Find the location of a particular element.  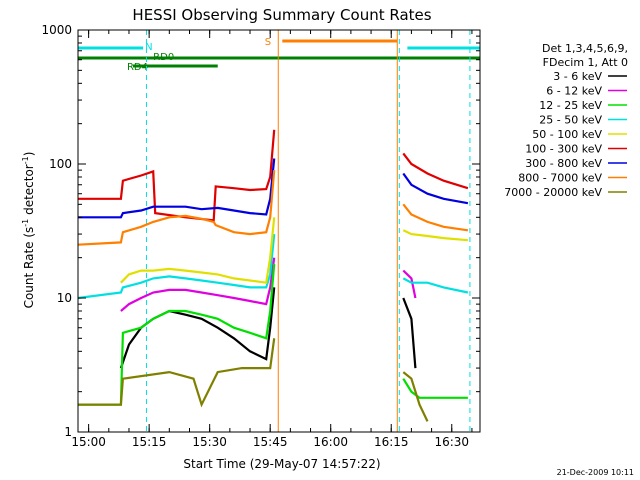

flag-label-n: N is located at coordinates (148, 47).